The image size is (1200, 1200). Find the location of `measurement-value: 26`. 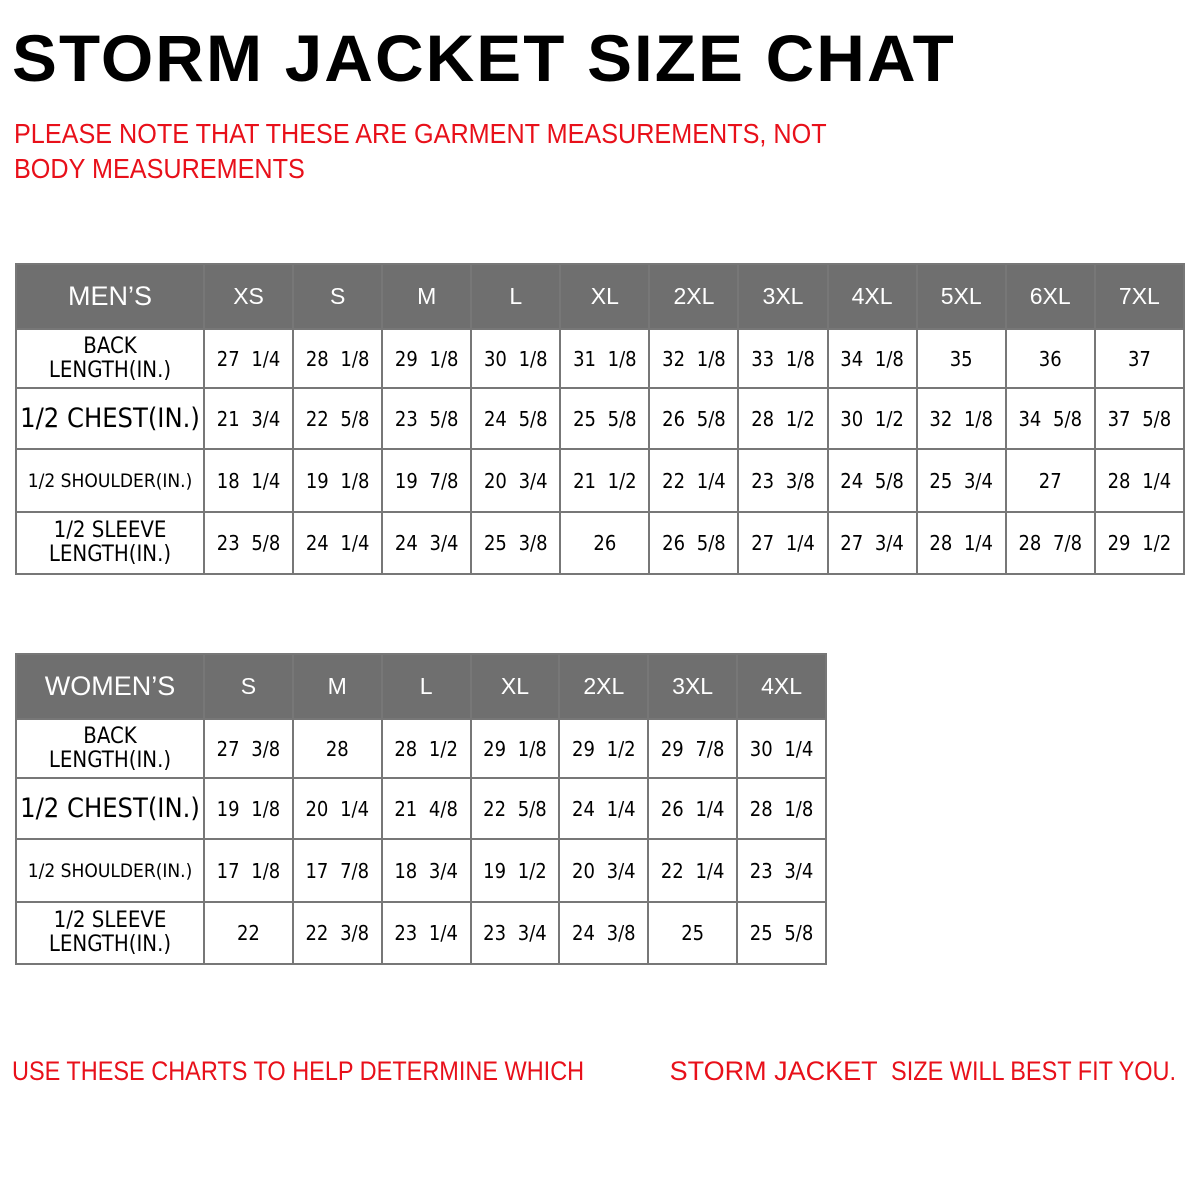

measurement-value: 26 is located at coordinates (605, 543).